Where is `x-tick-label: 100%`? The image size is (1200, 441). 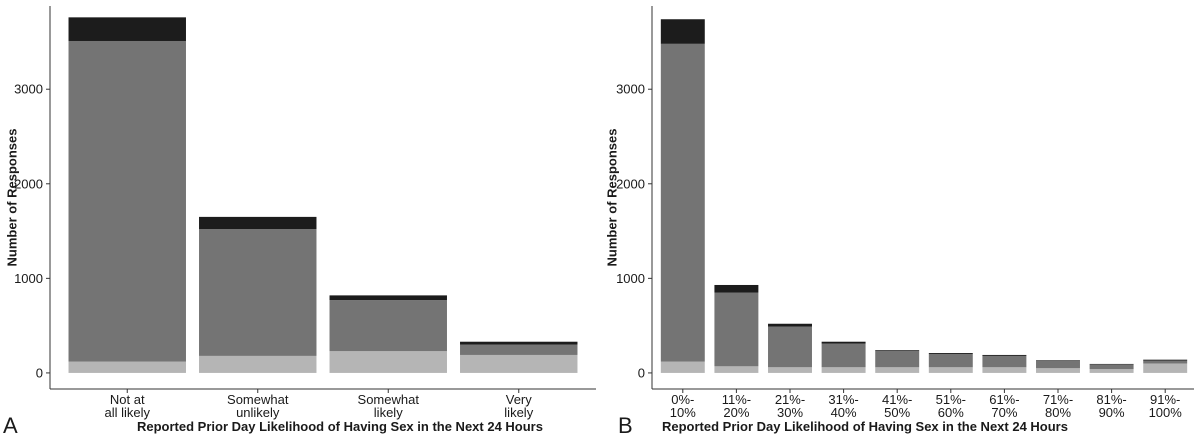
x-tick-label: 100% is located at coordinates (1166, 412).